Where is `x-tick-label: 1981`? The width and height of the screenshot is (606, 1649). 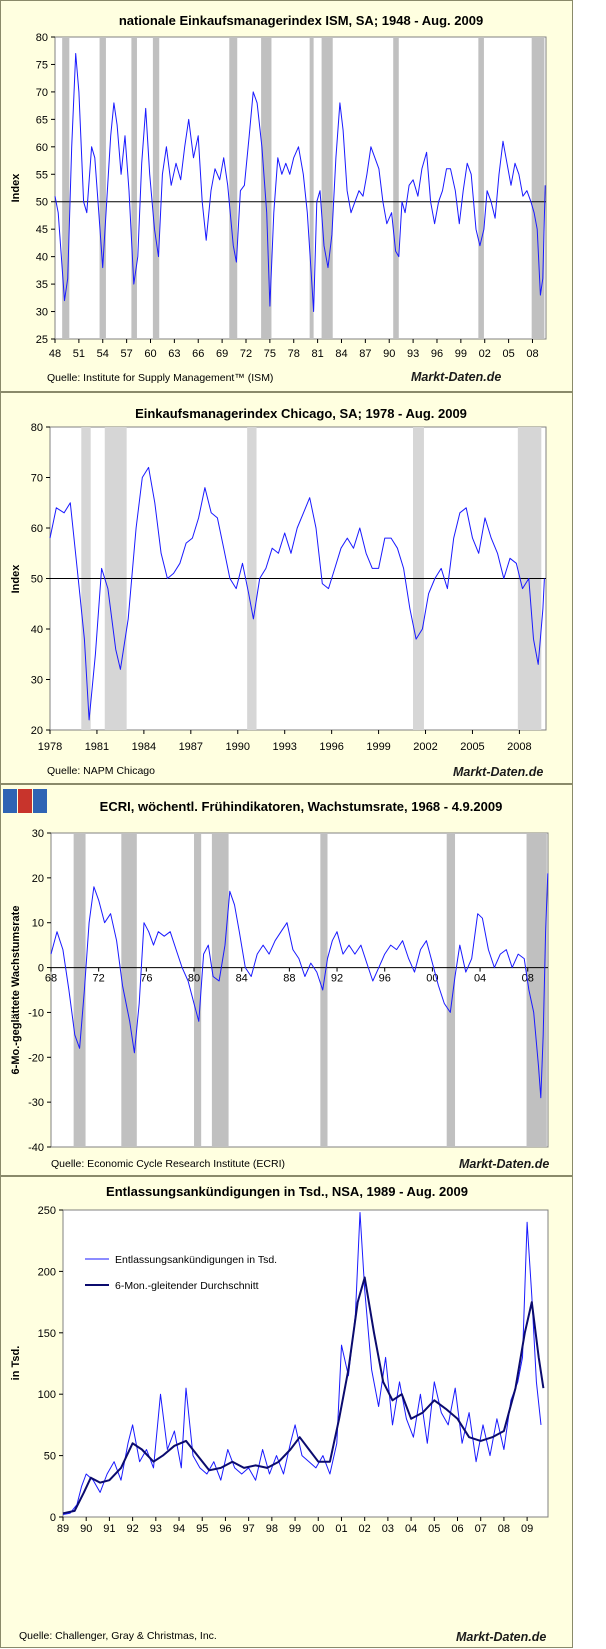
x-tick-label: 1981 is located at coordinates (97, 747).